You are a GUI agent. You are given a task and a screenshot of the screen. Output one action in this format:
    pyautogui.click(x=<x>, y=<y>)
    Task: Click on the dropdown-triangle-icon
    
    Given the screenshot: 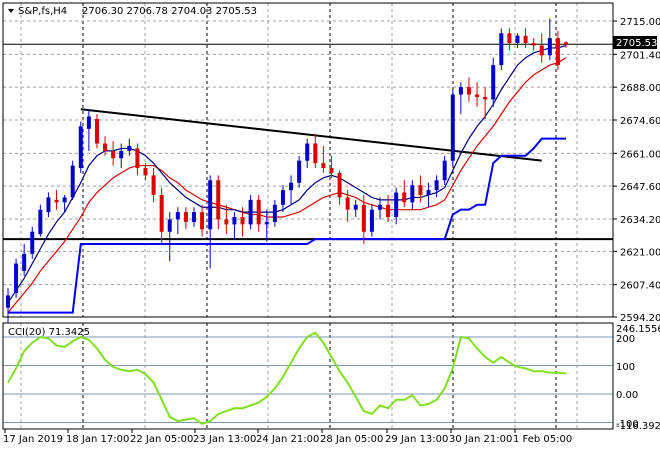 What is the action you would take?
    pyautogui.click(x=11, y=11)
    